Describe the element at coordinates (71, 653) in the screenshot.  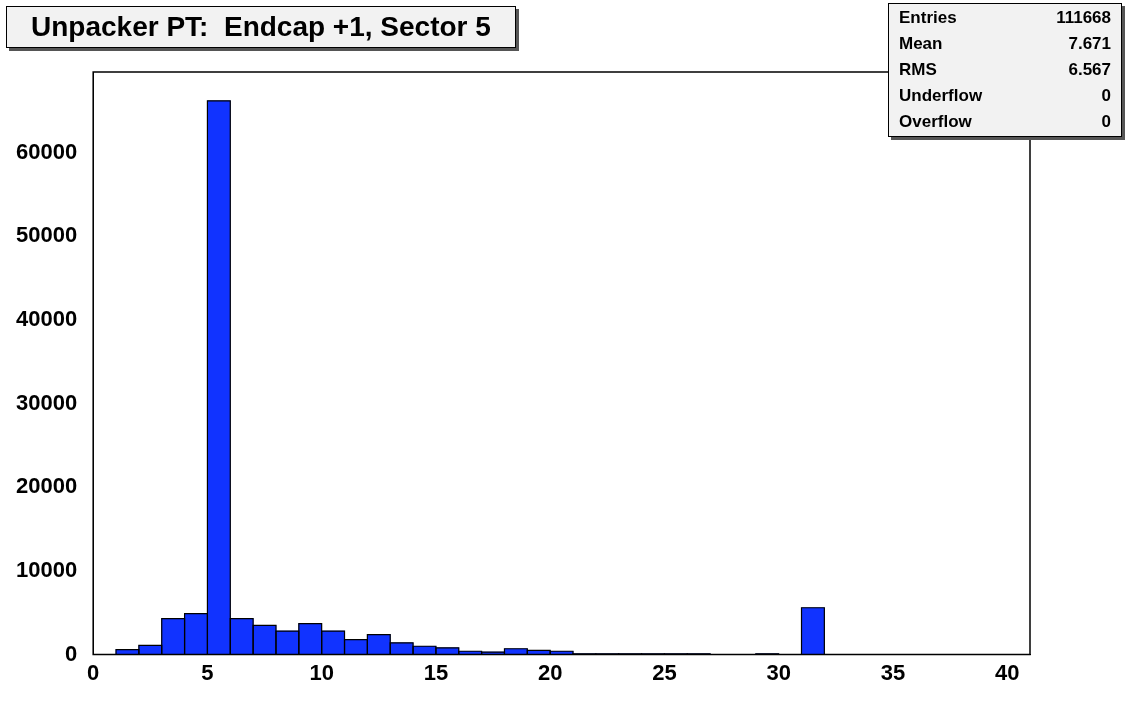
I see `y-tick-label: 0` at that location.